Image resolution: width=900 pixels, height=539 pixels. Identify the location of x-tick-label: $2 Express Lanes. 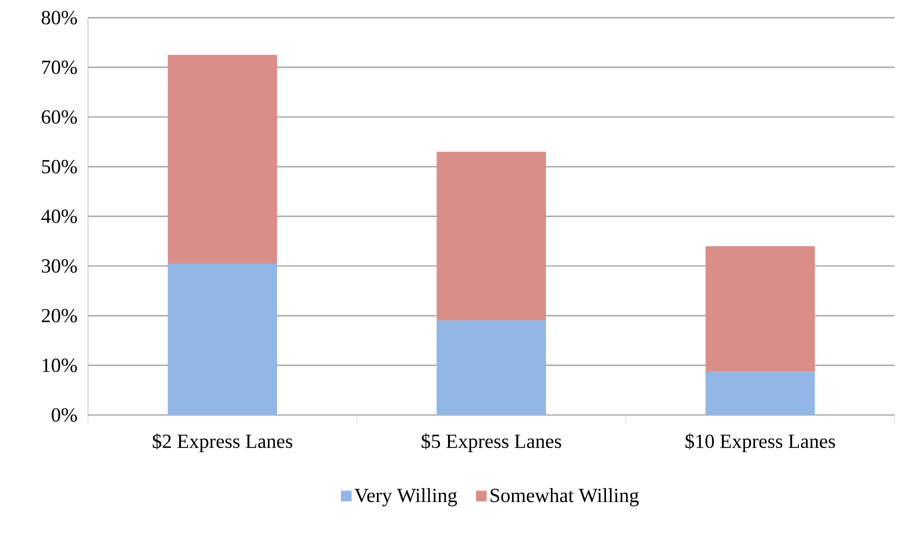
(222, 442).